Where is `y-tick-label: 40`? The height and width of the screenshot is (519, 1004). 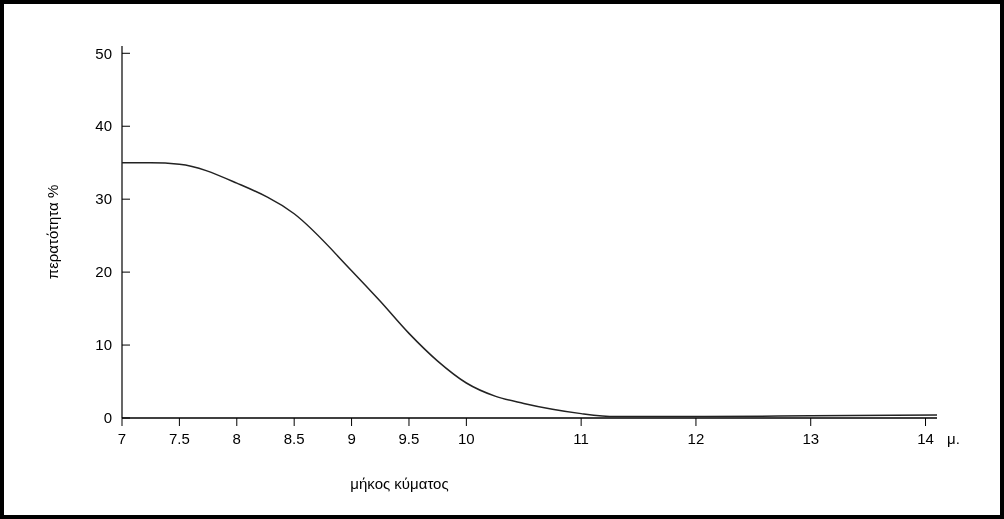
y-tick-label: 40 is located at coordinates (103, 126).